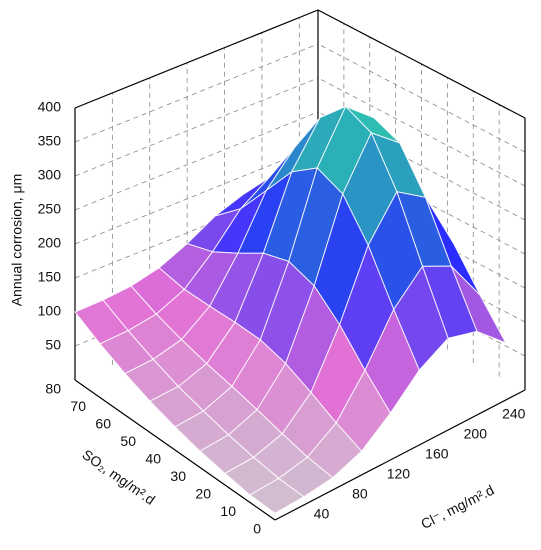  What do you see at coordinates (17, 240) in the screenshot?
I see `z-axis-label: Annual corrosion, μm` at bounding box center [17, 240].